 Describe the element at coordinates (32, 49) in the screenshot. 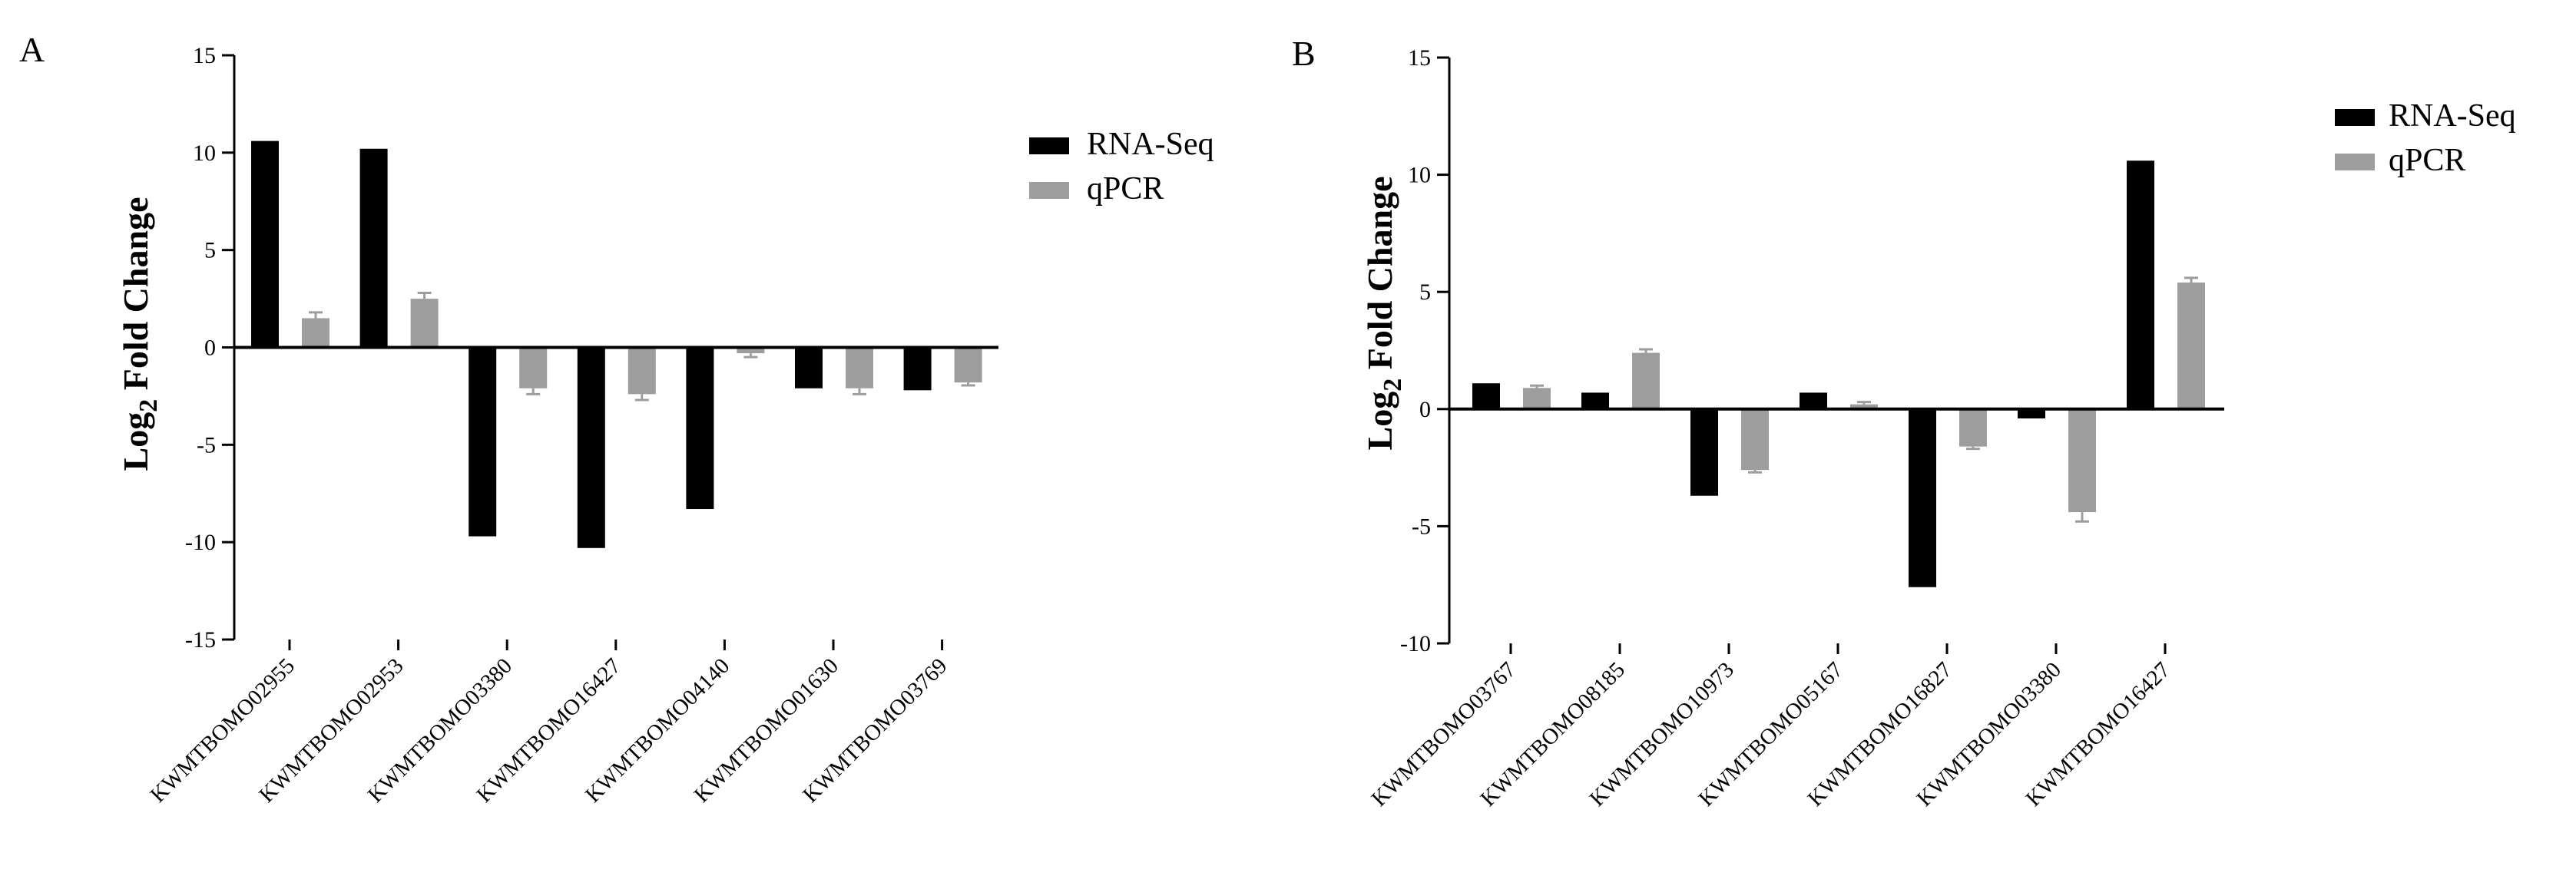

I see `panel-label: A` at that location.